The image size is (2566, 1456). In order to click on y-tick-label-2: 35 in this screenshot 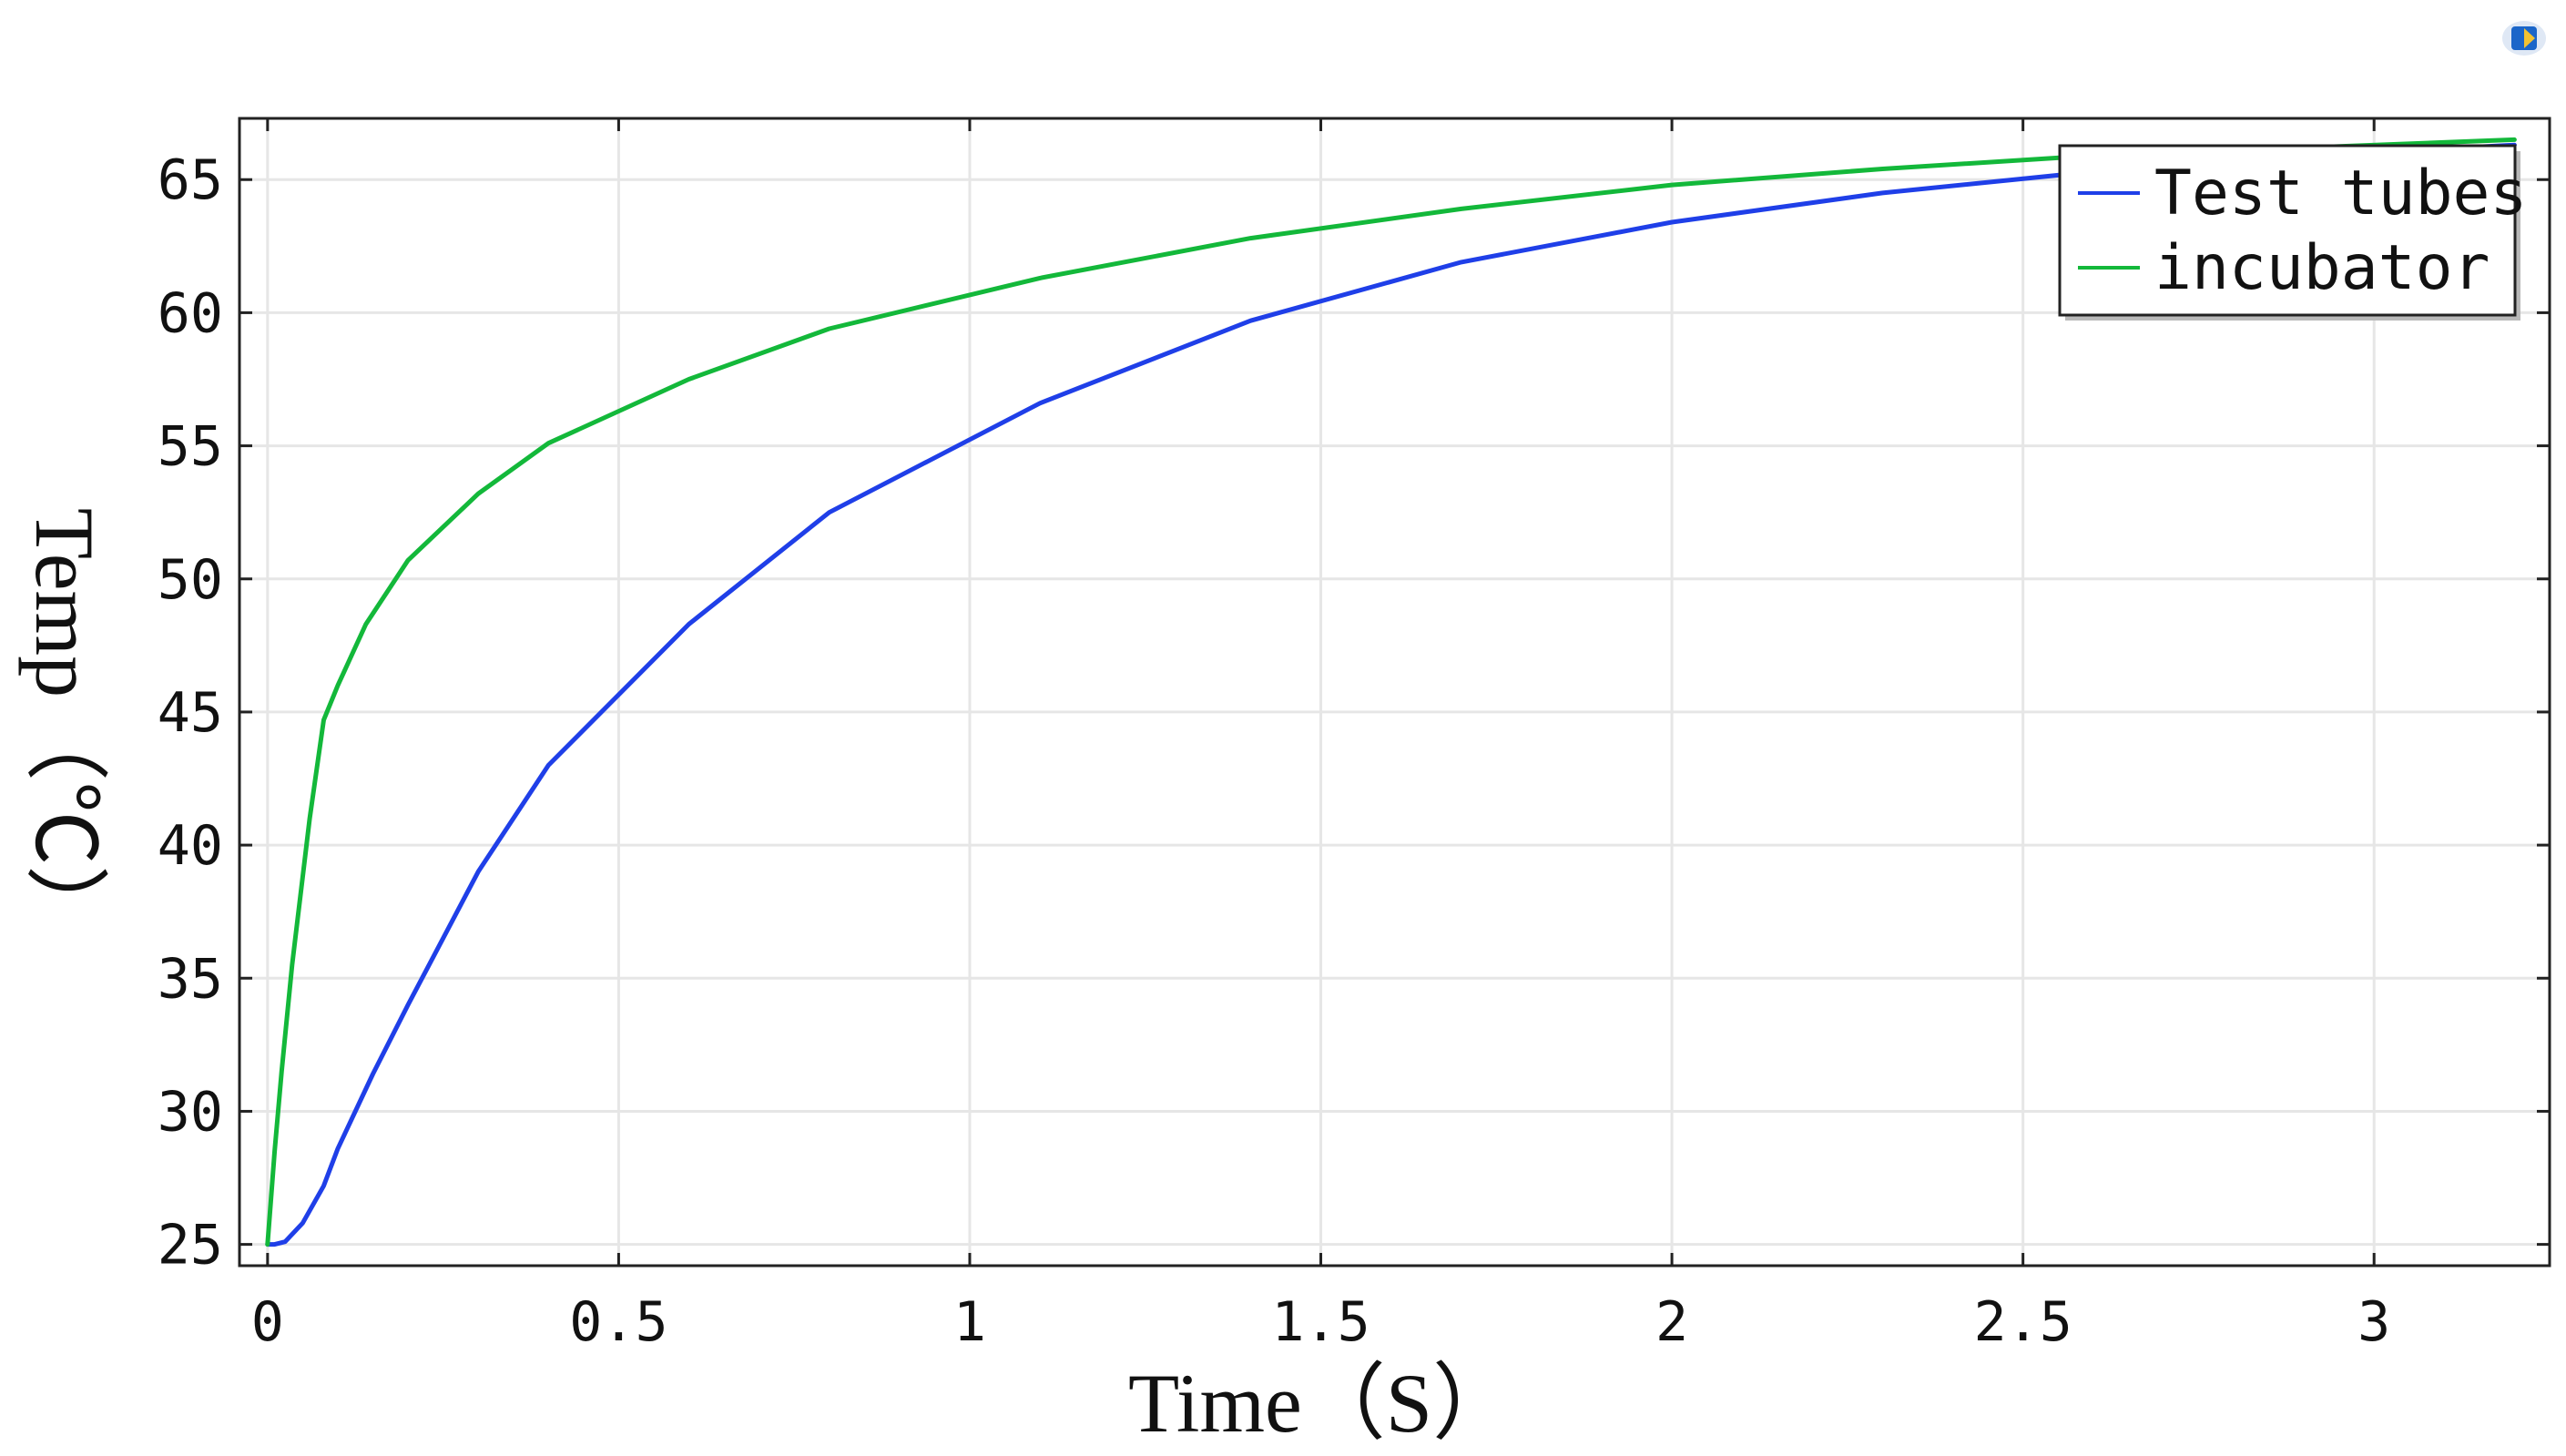, I will do `click(190, 979)`.